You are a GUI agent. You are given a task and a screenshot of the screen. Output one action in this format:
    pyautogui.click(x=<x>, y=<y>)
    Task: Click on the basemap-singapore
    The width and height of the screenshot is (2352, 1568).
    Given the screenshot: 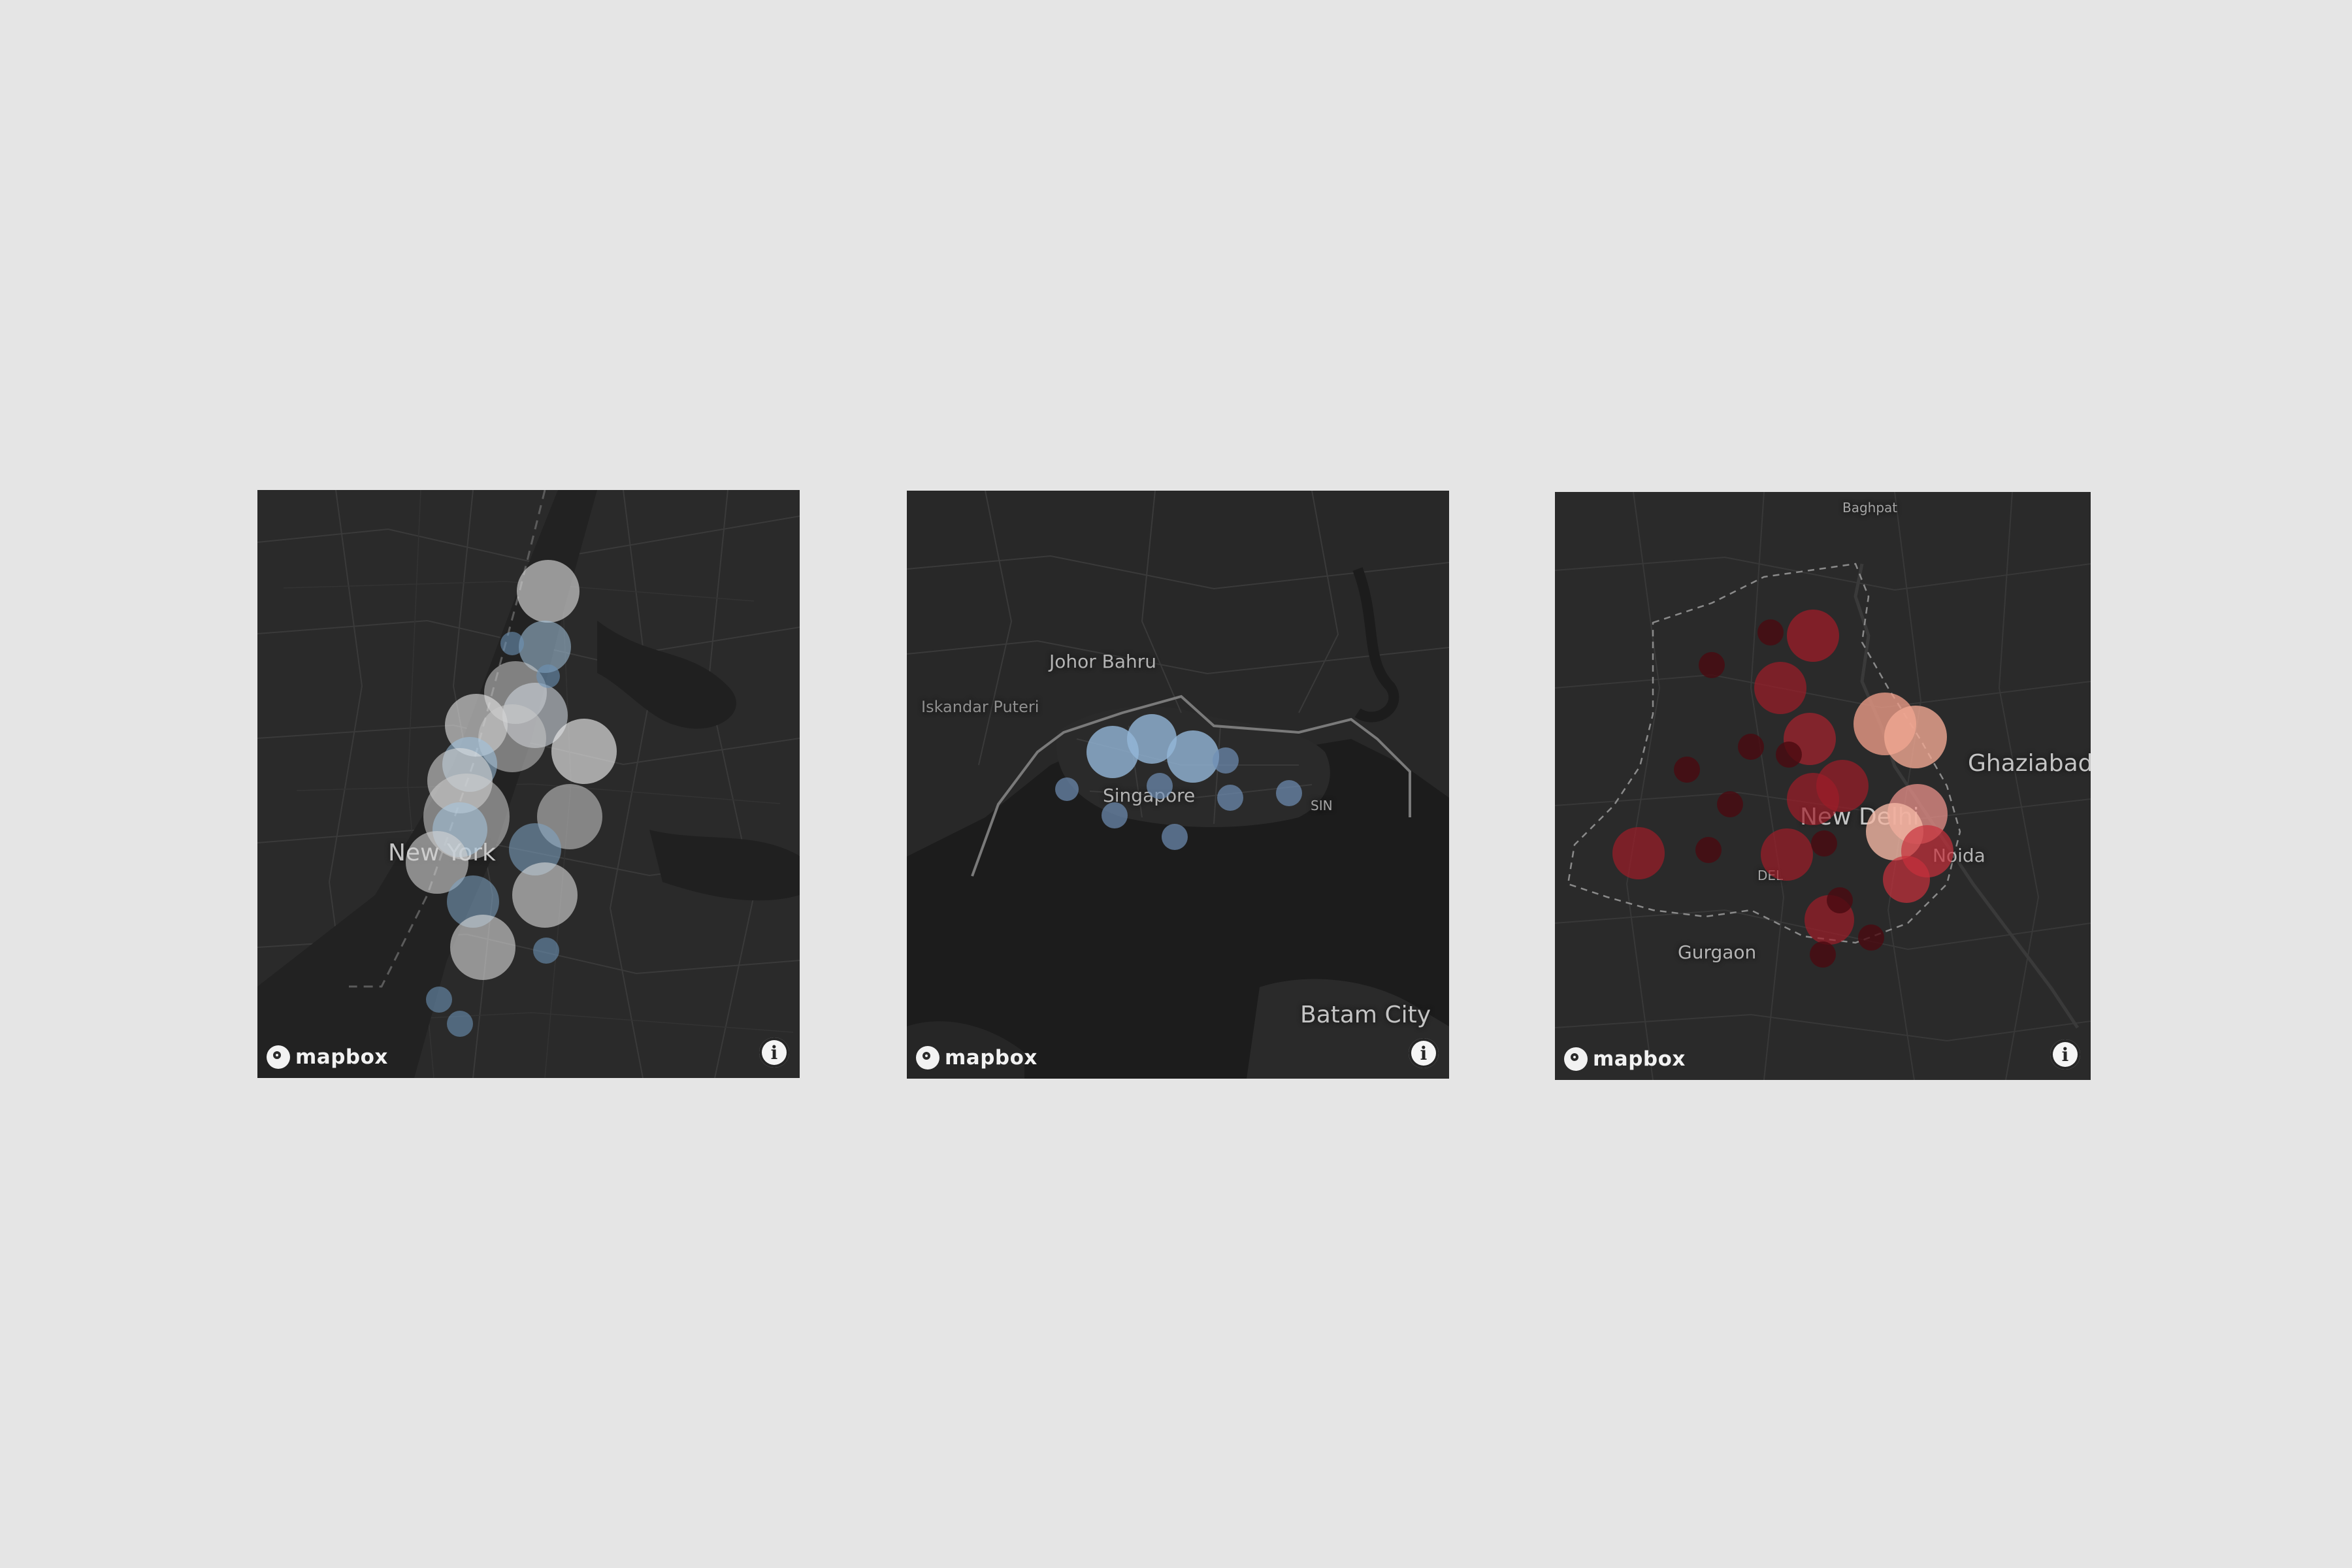 What is the action you would take?
    pyautogui.click(x=1178, y=785)
    